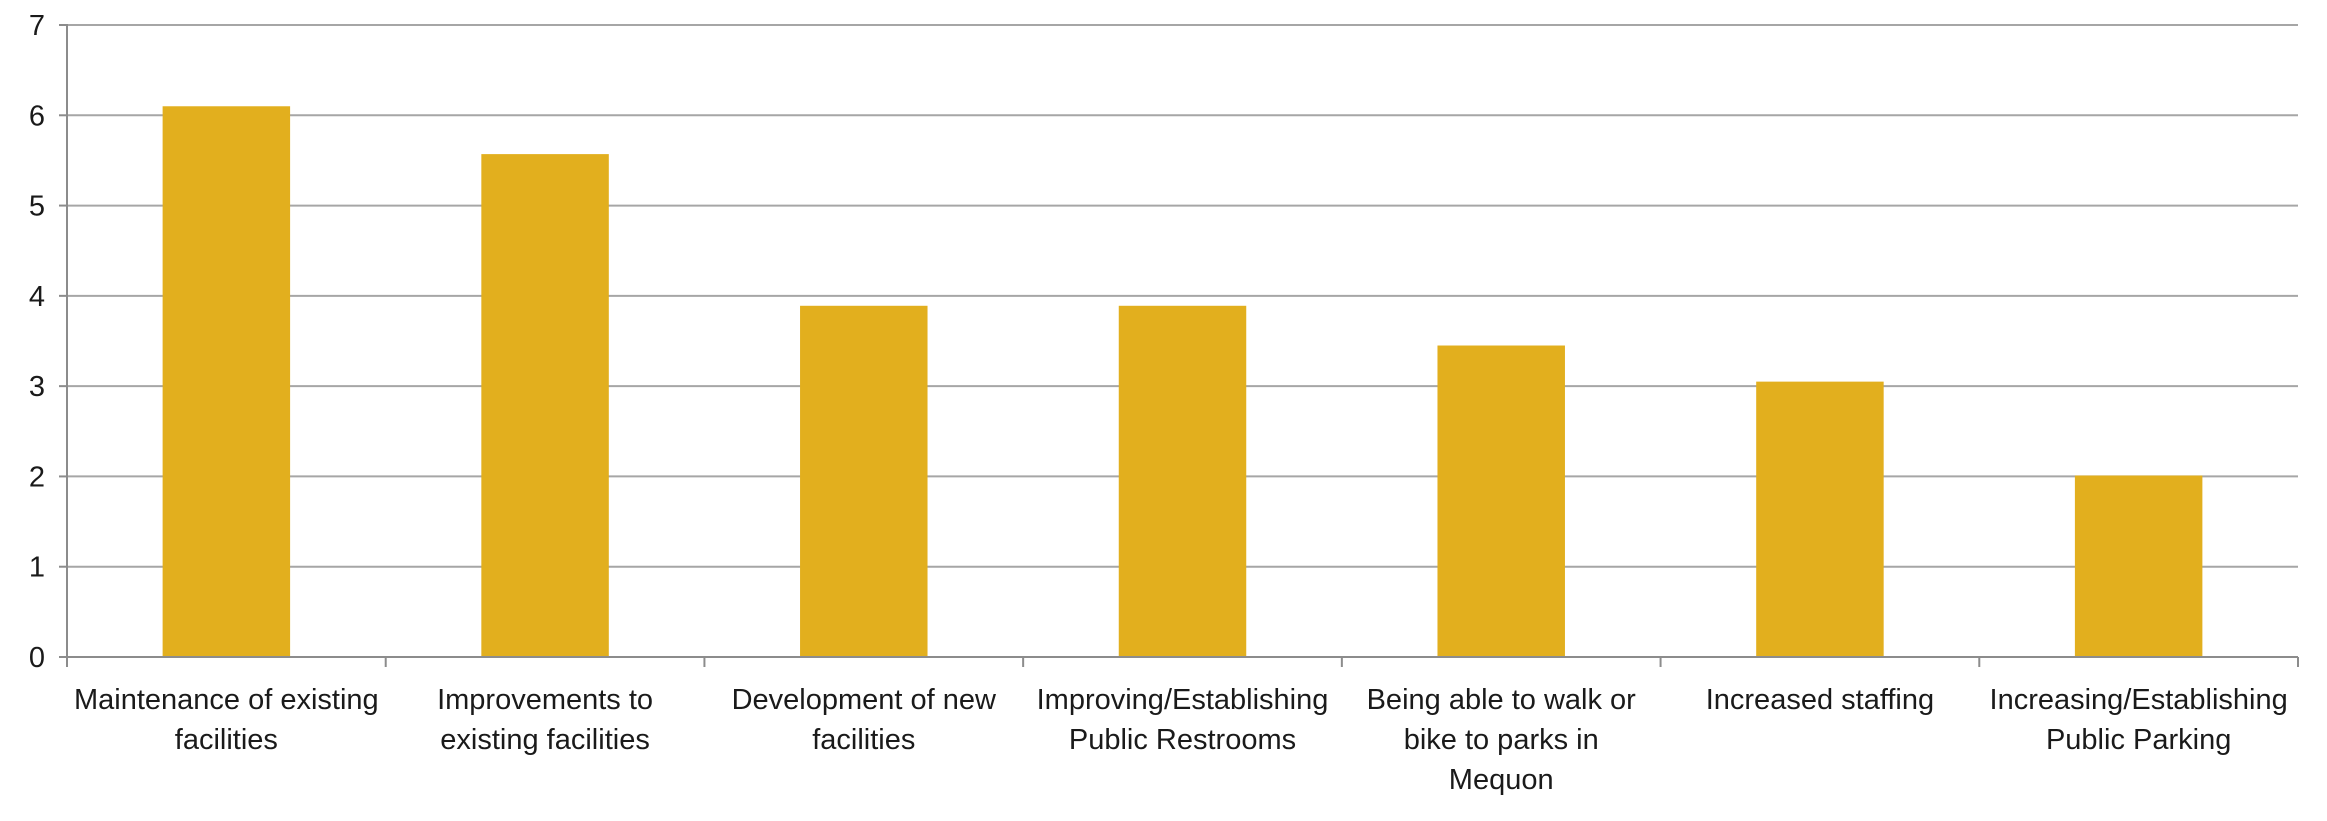 Image resolution: width=2327 pixels, height=821 pixels. Describe the element at coordinates (37, 387) in the screenshot. I see `y-tick-label: 3` at that location.